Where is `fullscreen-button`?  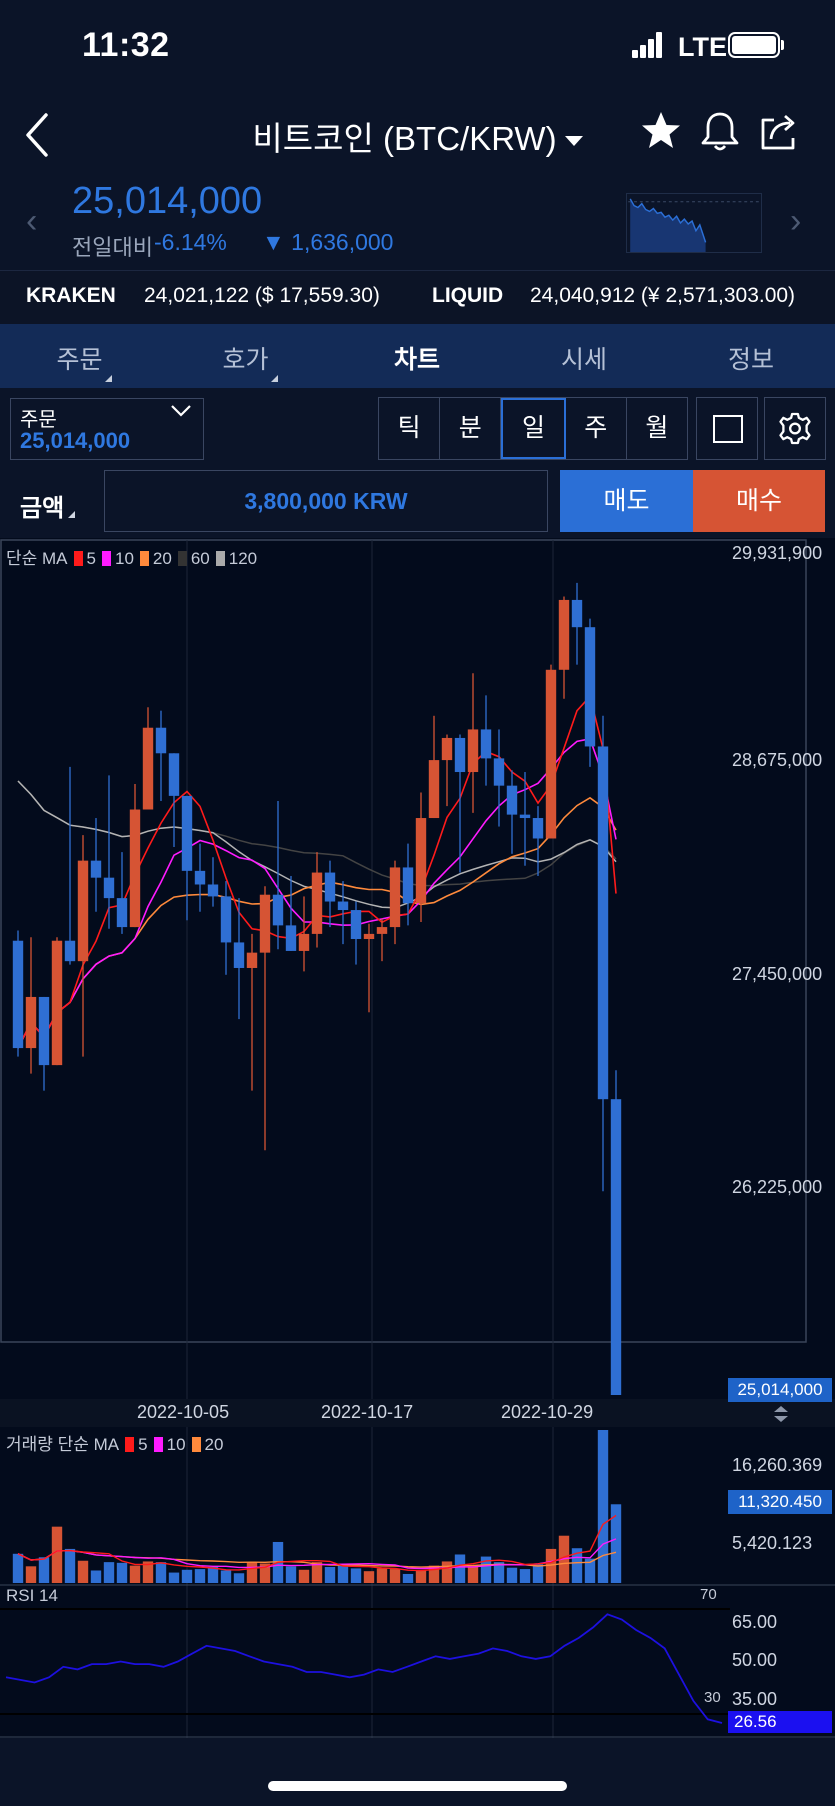 fullscreen-button is located at coordinates (727, 428).